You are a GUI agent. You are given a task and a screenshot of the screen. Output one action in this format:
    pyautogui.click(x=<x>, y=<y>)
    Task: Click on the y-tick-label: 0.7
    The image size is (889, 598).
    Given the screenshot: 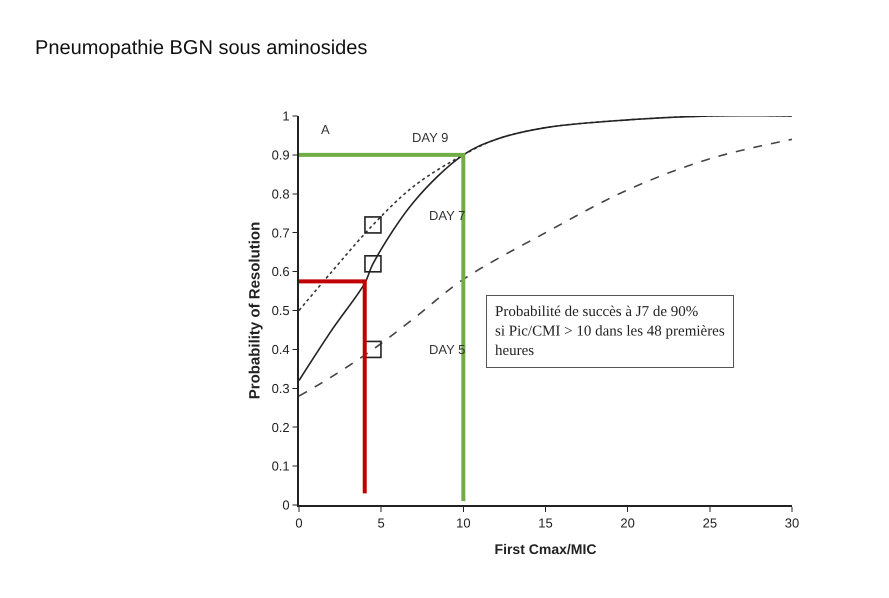 What is the action you would take?
    pyautogui.click(x=281, y=232)
    